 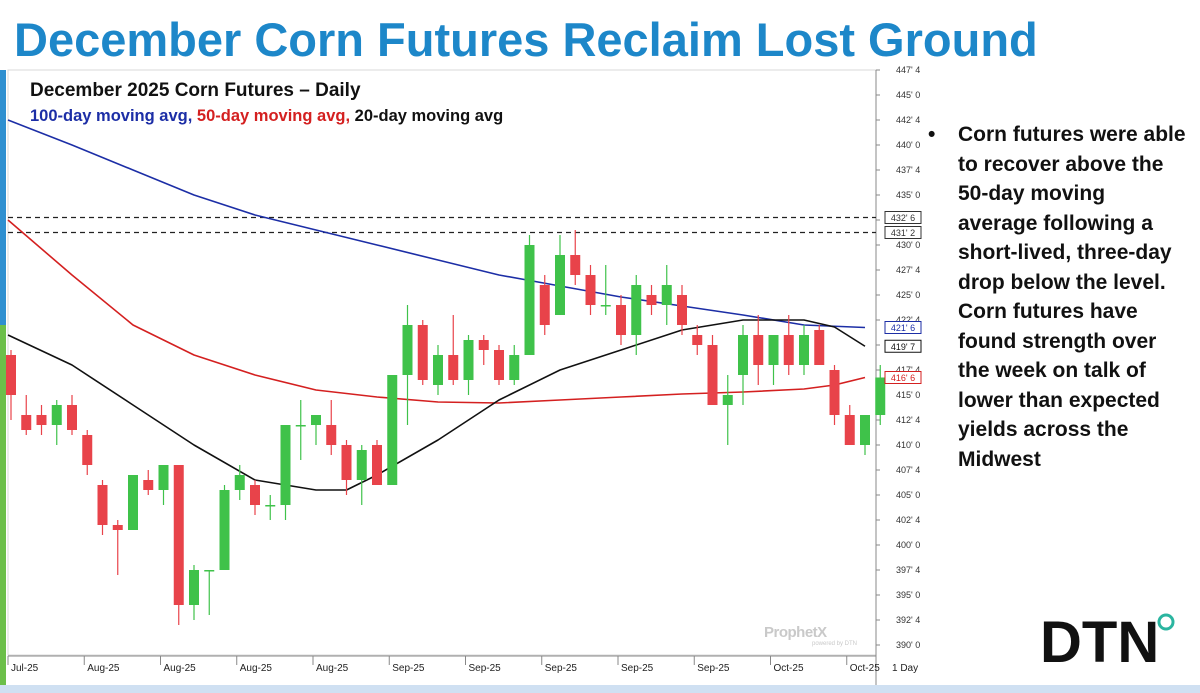 I want to click on prophetx-watermark: ProphetX, so click(x=795, y=632).